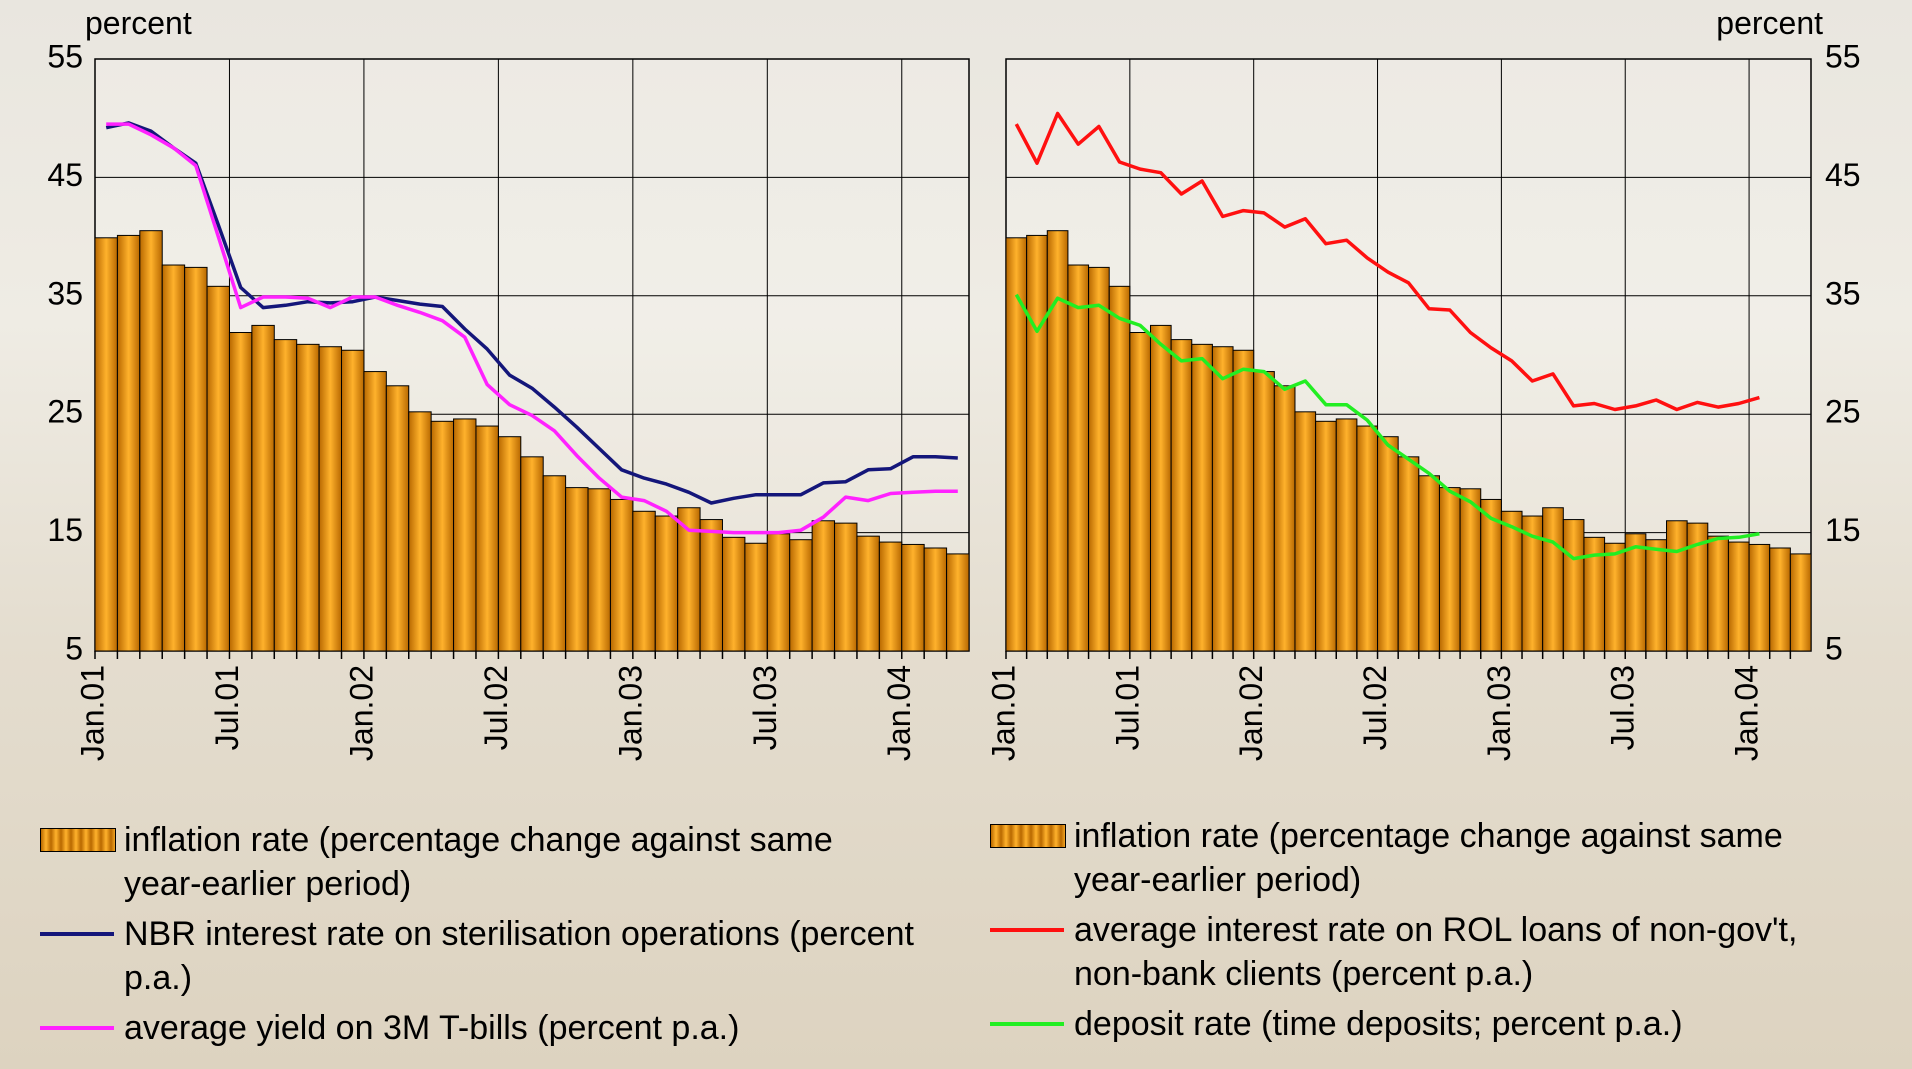 This screenshot has width=1912, height=1069. Describe the element at coordinates (1843, 175) in the screenshot. I see `y-tick-label: 45` at that location.